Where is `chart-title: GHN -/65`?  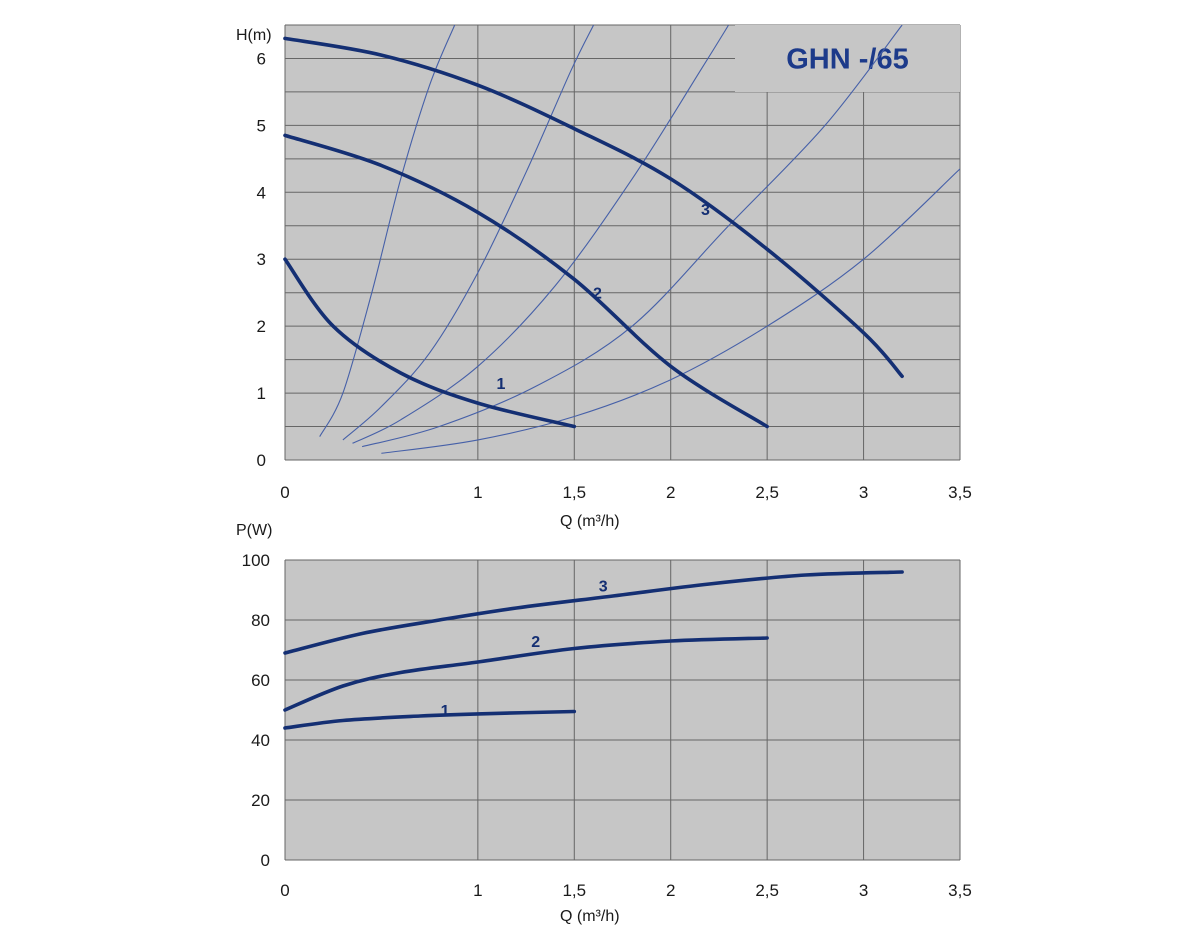 chart-title: GHN -/65 is located at coordinates (847, 60).